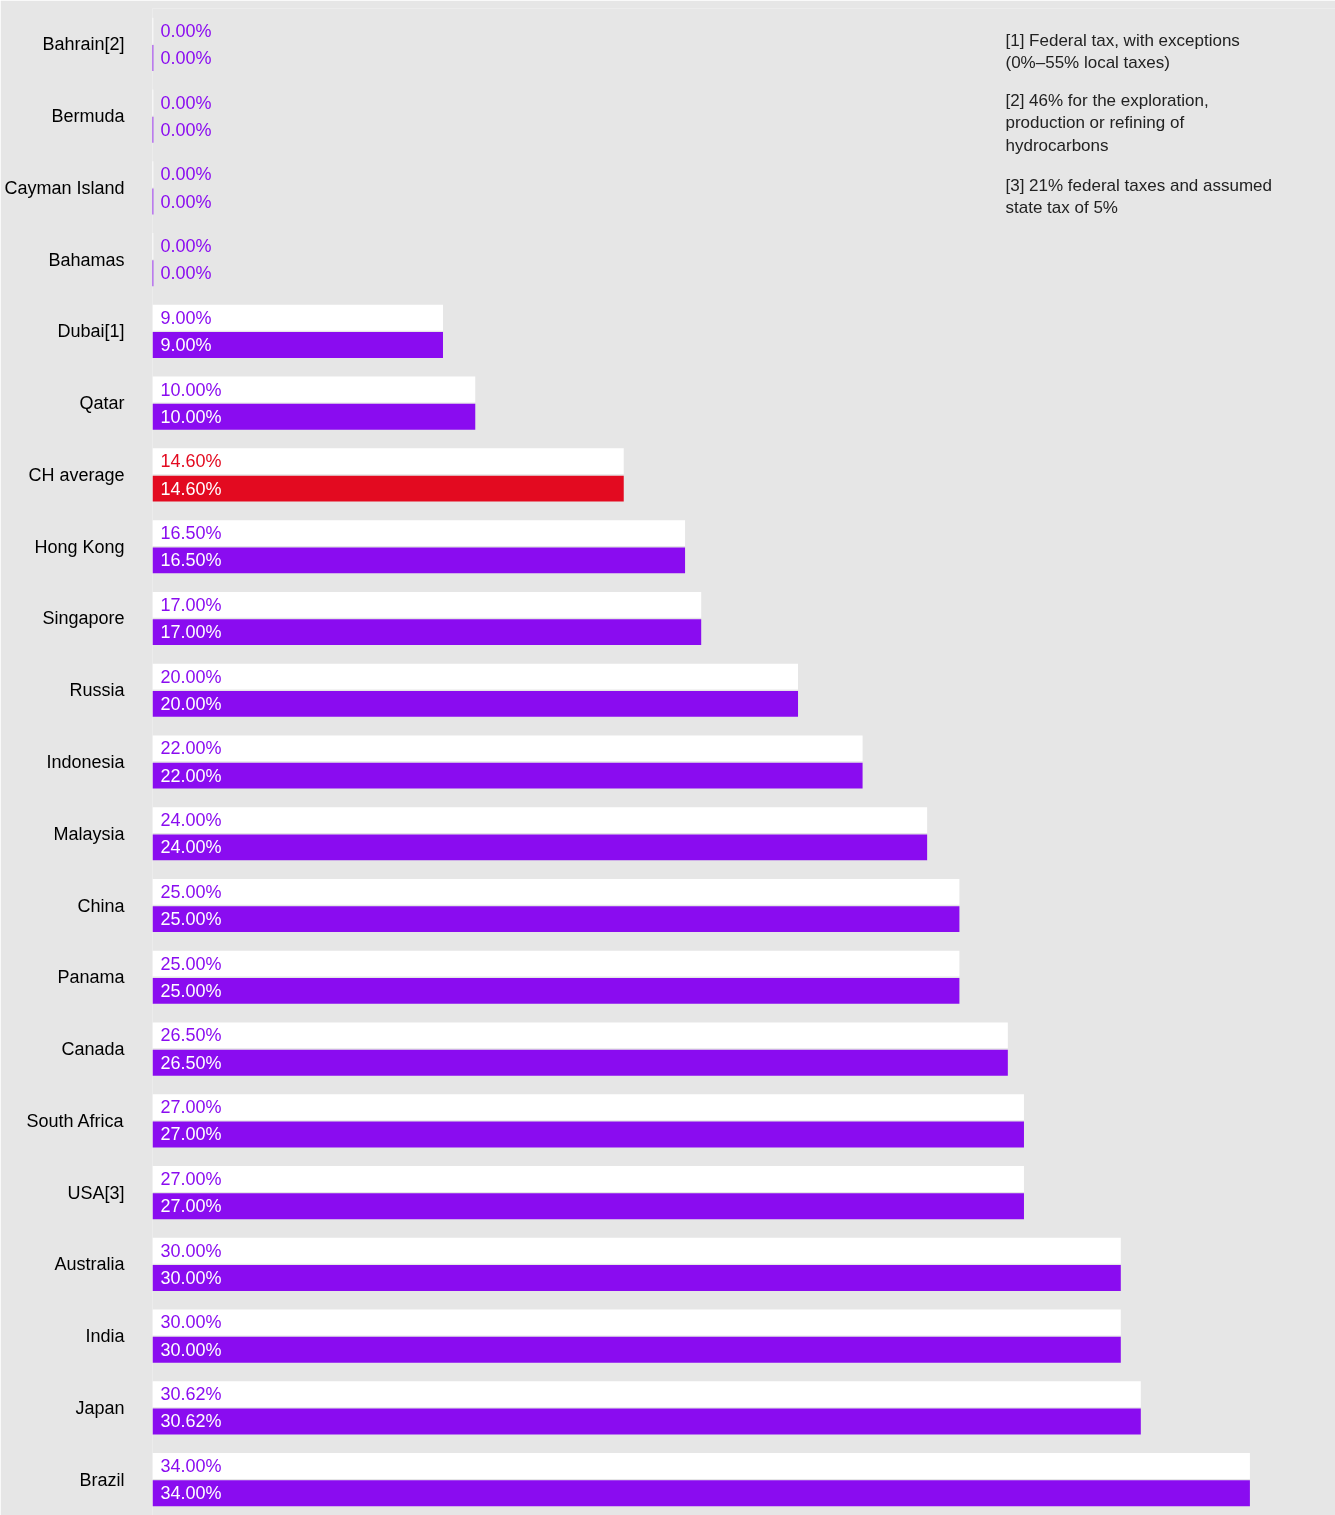 This screenshot has height=1515, width=1335. Describe the element at coordinates (1138, 196) in the screenshot. I see `annotation: [3] 21% federal taxes and assumed state tax of 5%` at that location.